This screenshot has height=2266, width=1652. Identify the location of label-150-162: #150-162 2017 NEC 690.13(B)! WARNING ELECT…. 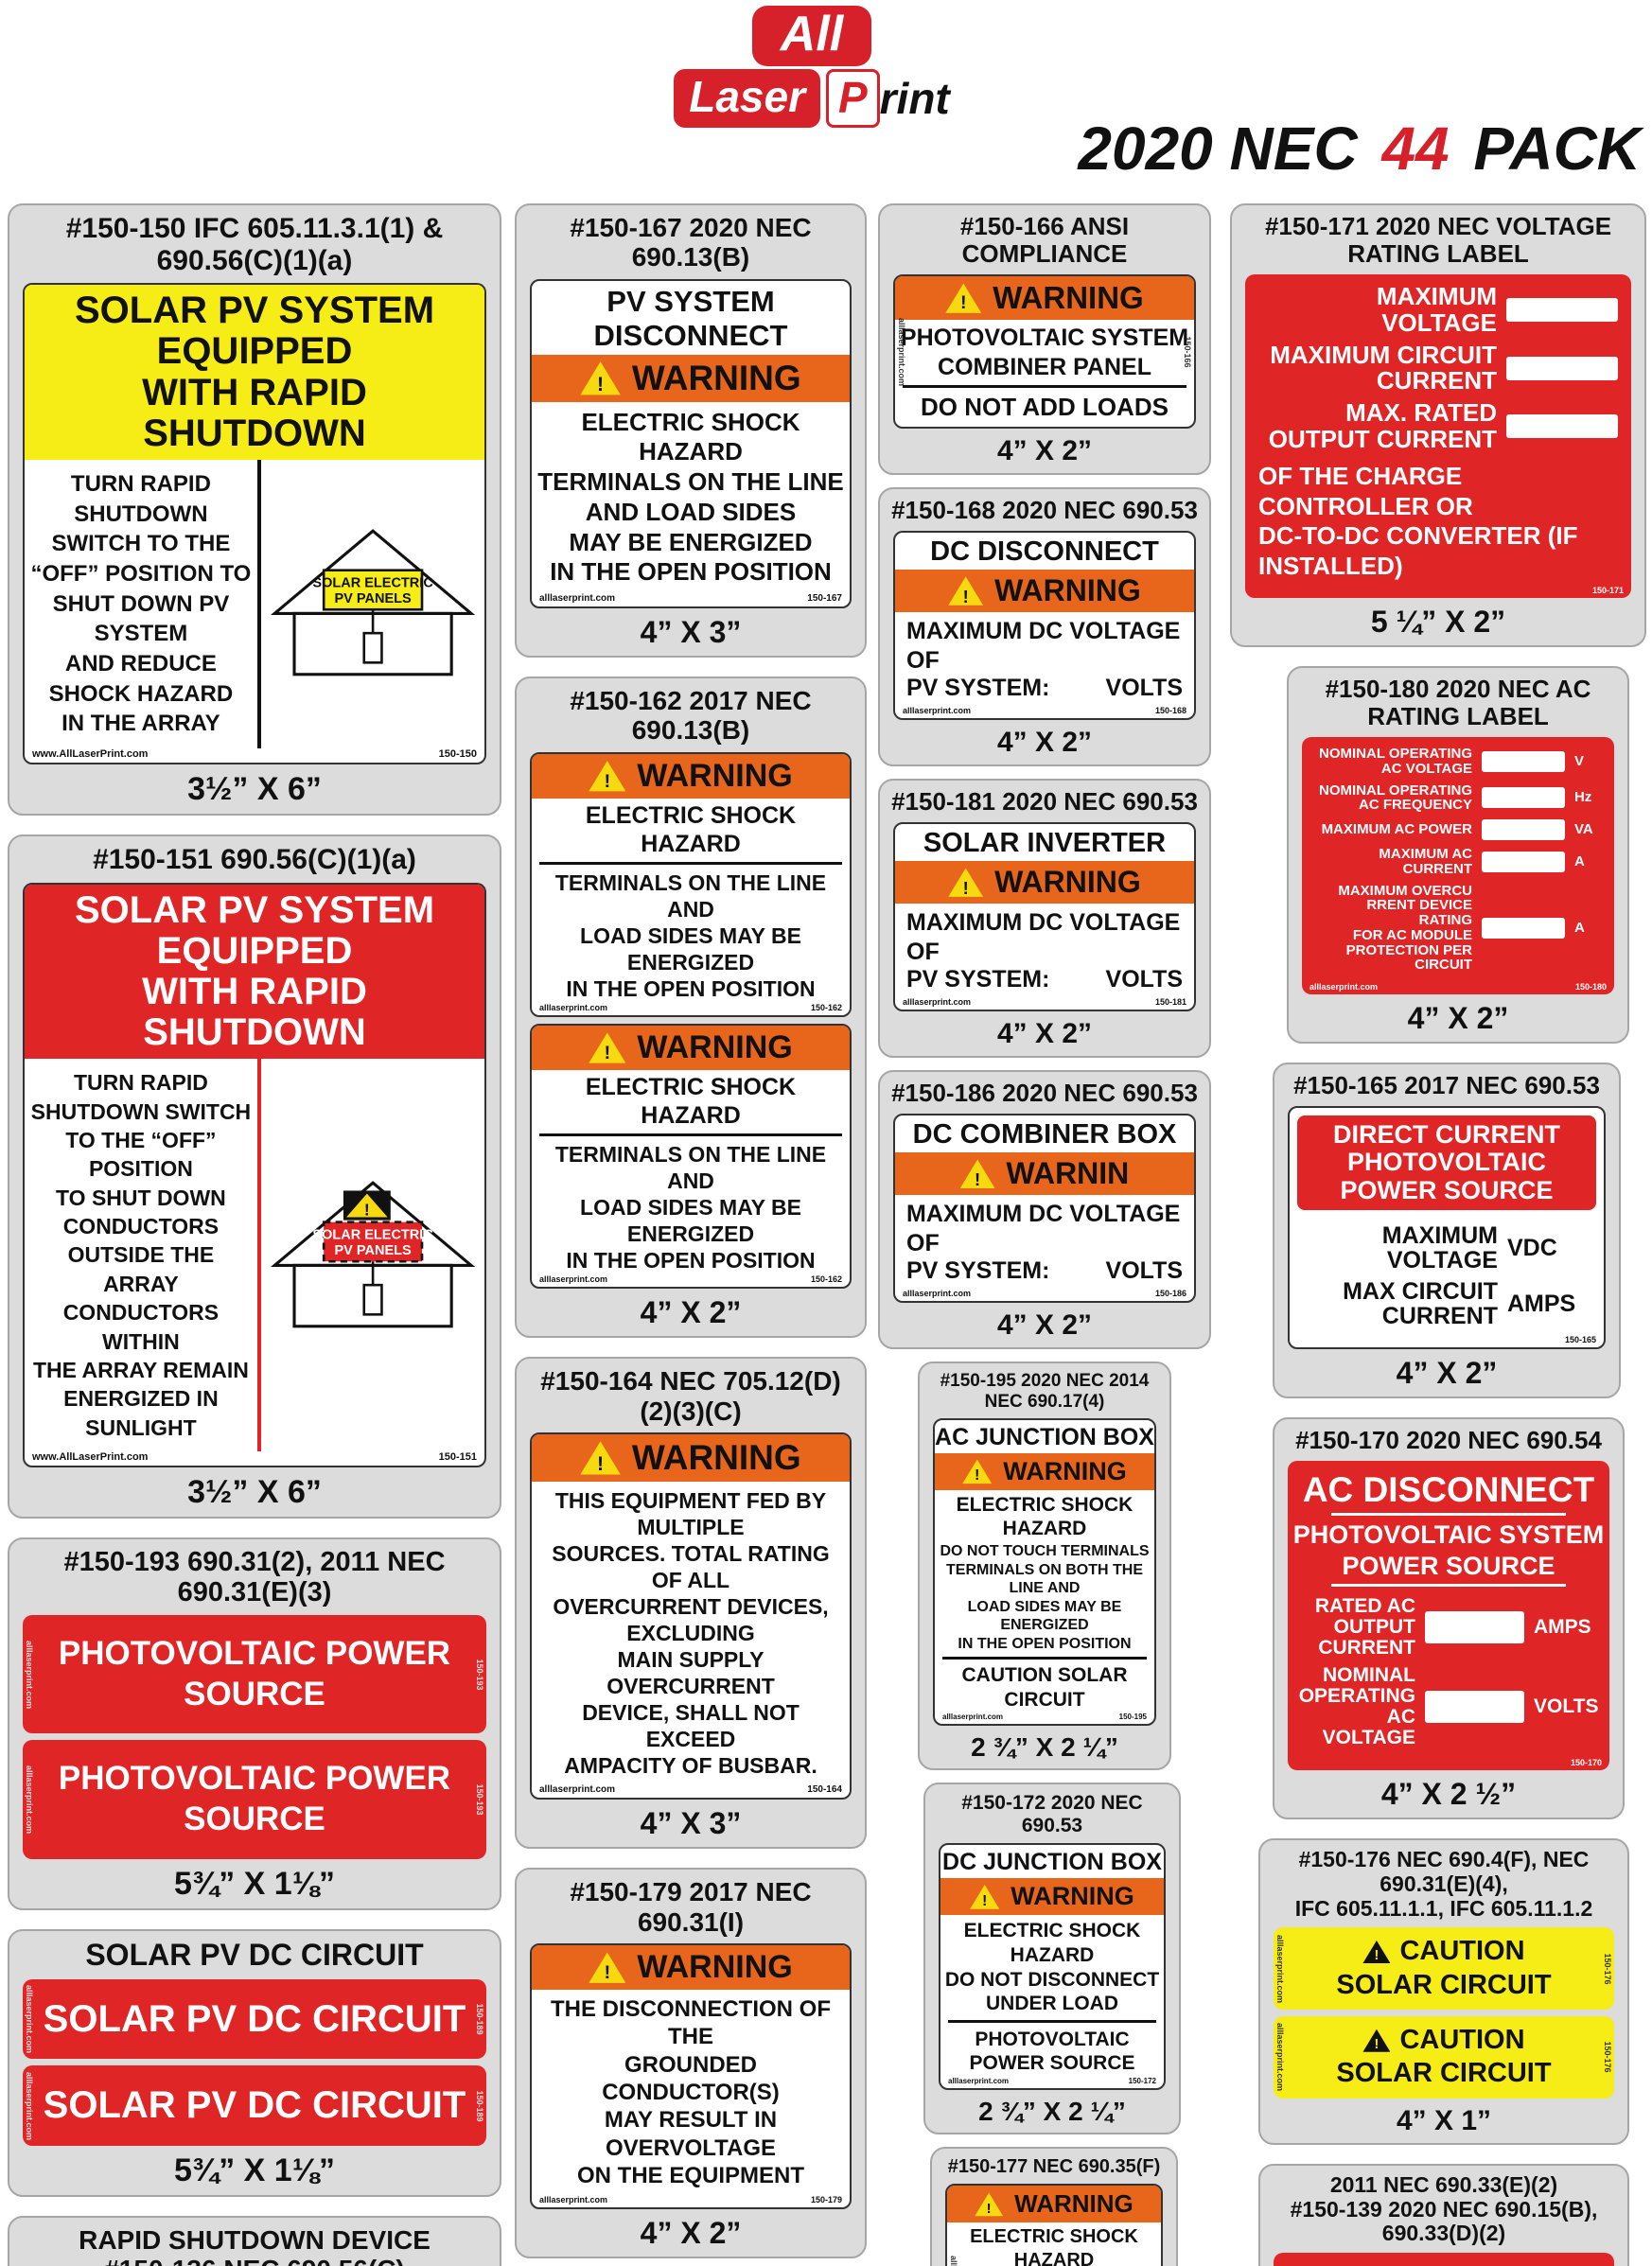
(691, 1007).